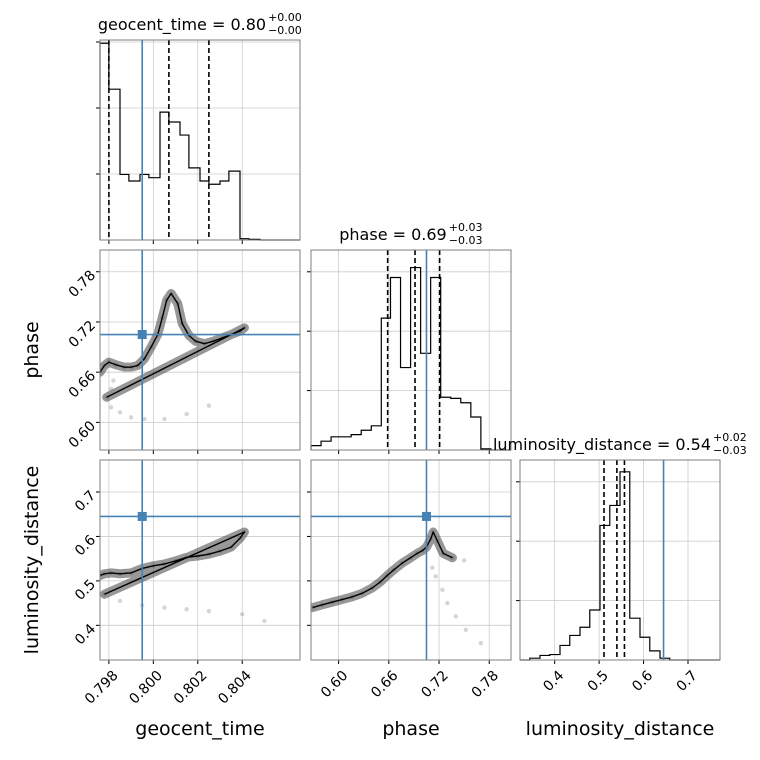  What do you see at coordinates (82, 334) in the screenshot?
I see `y-tick-label: 0.72` at bounding box center [82, 334].